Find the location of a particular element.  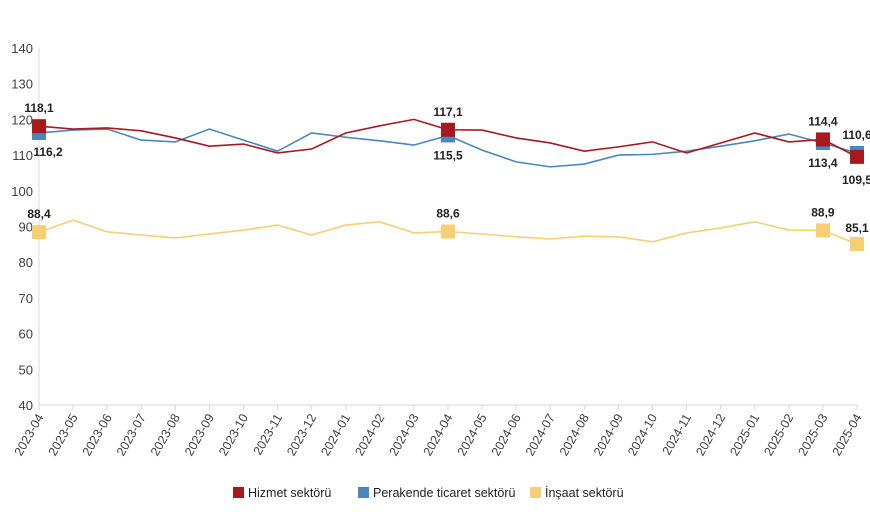

data-label: 88,9 is located at coordinates (823, 212).